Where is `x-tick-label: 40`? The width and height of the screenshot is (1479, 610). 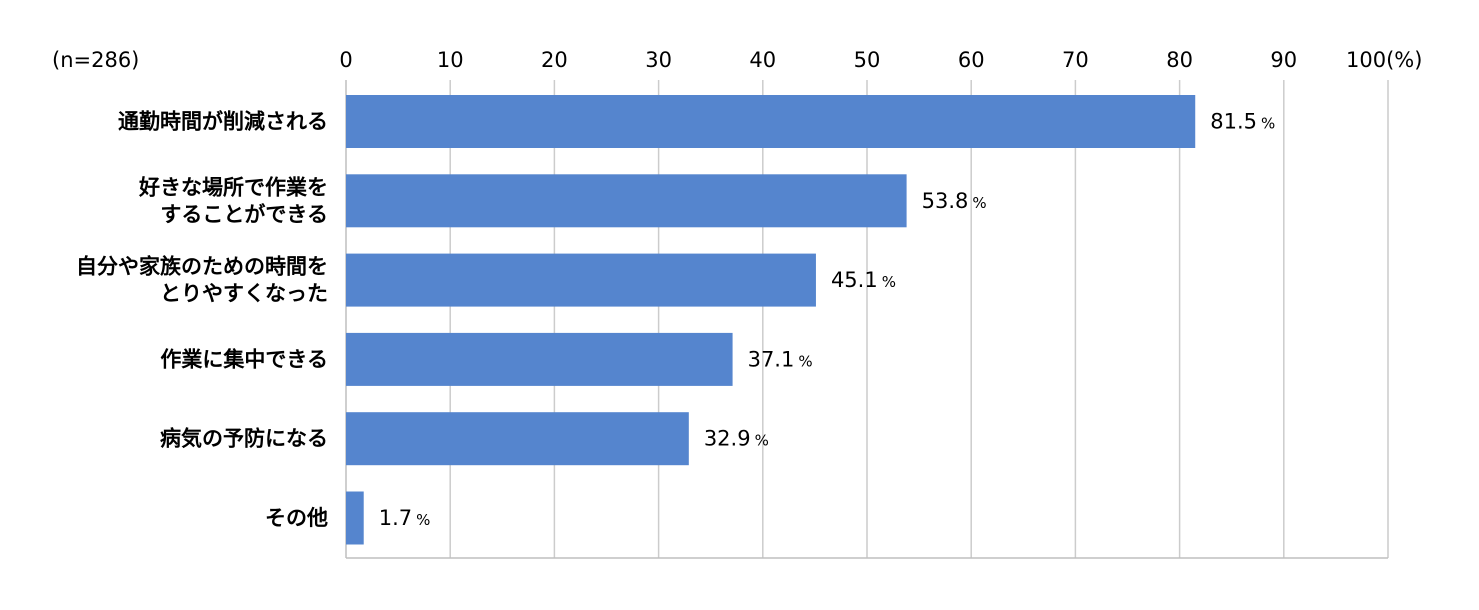
x-tick-label: 40 is located at coordinates (762, 60).